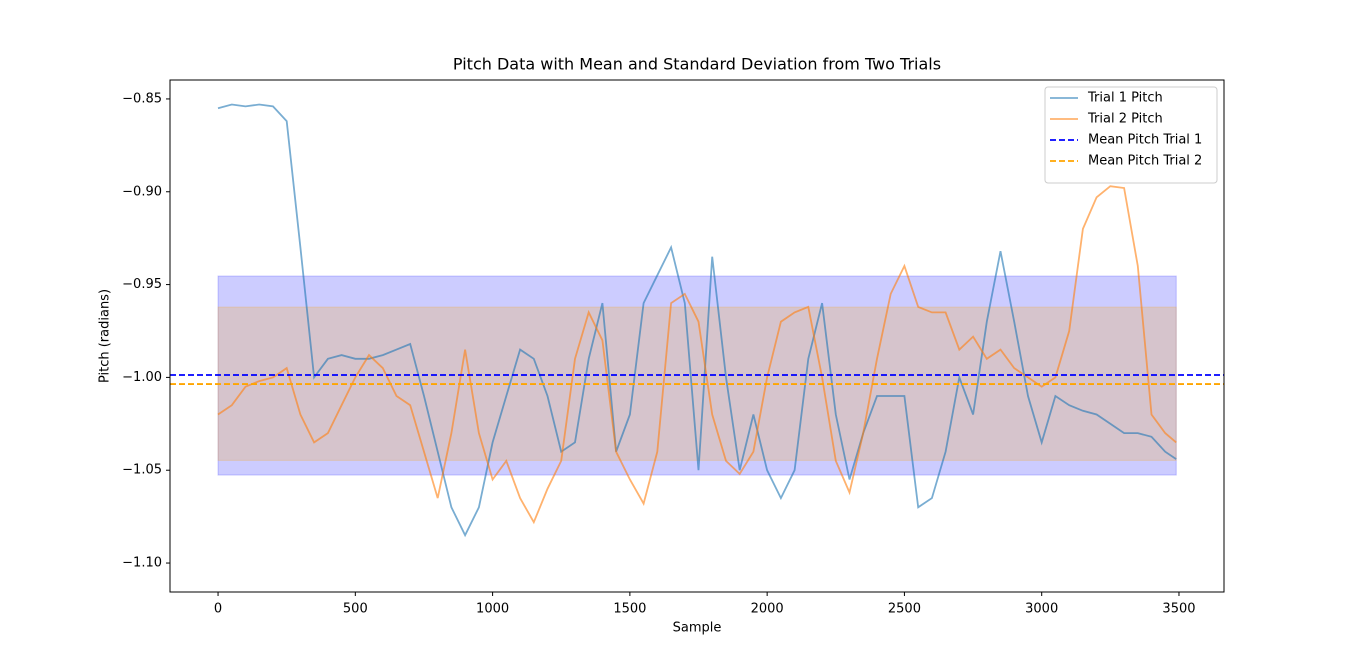  What do you see at coordinates (142, 470) in the screenshot?
I see `y-tick-label: −1.05` at bounding box center [142, 470].